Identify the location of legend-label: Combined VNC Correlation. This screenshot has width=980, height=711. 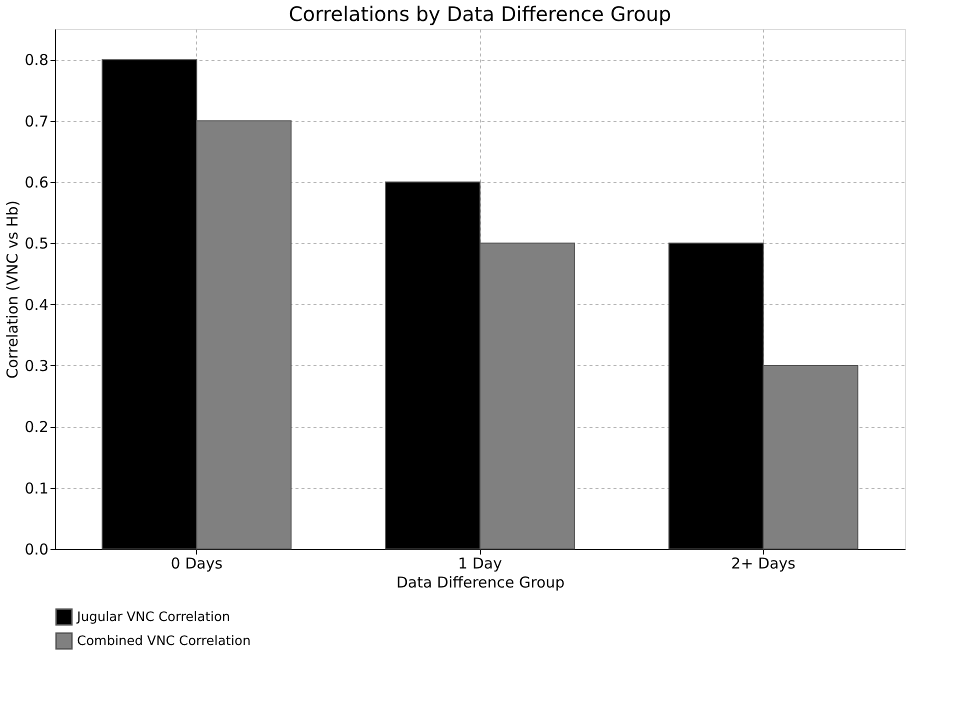
(164, 641).